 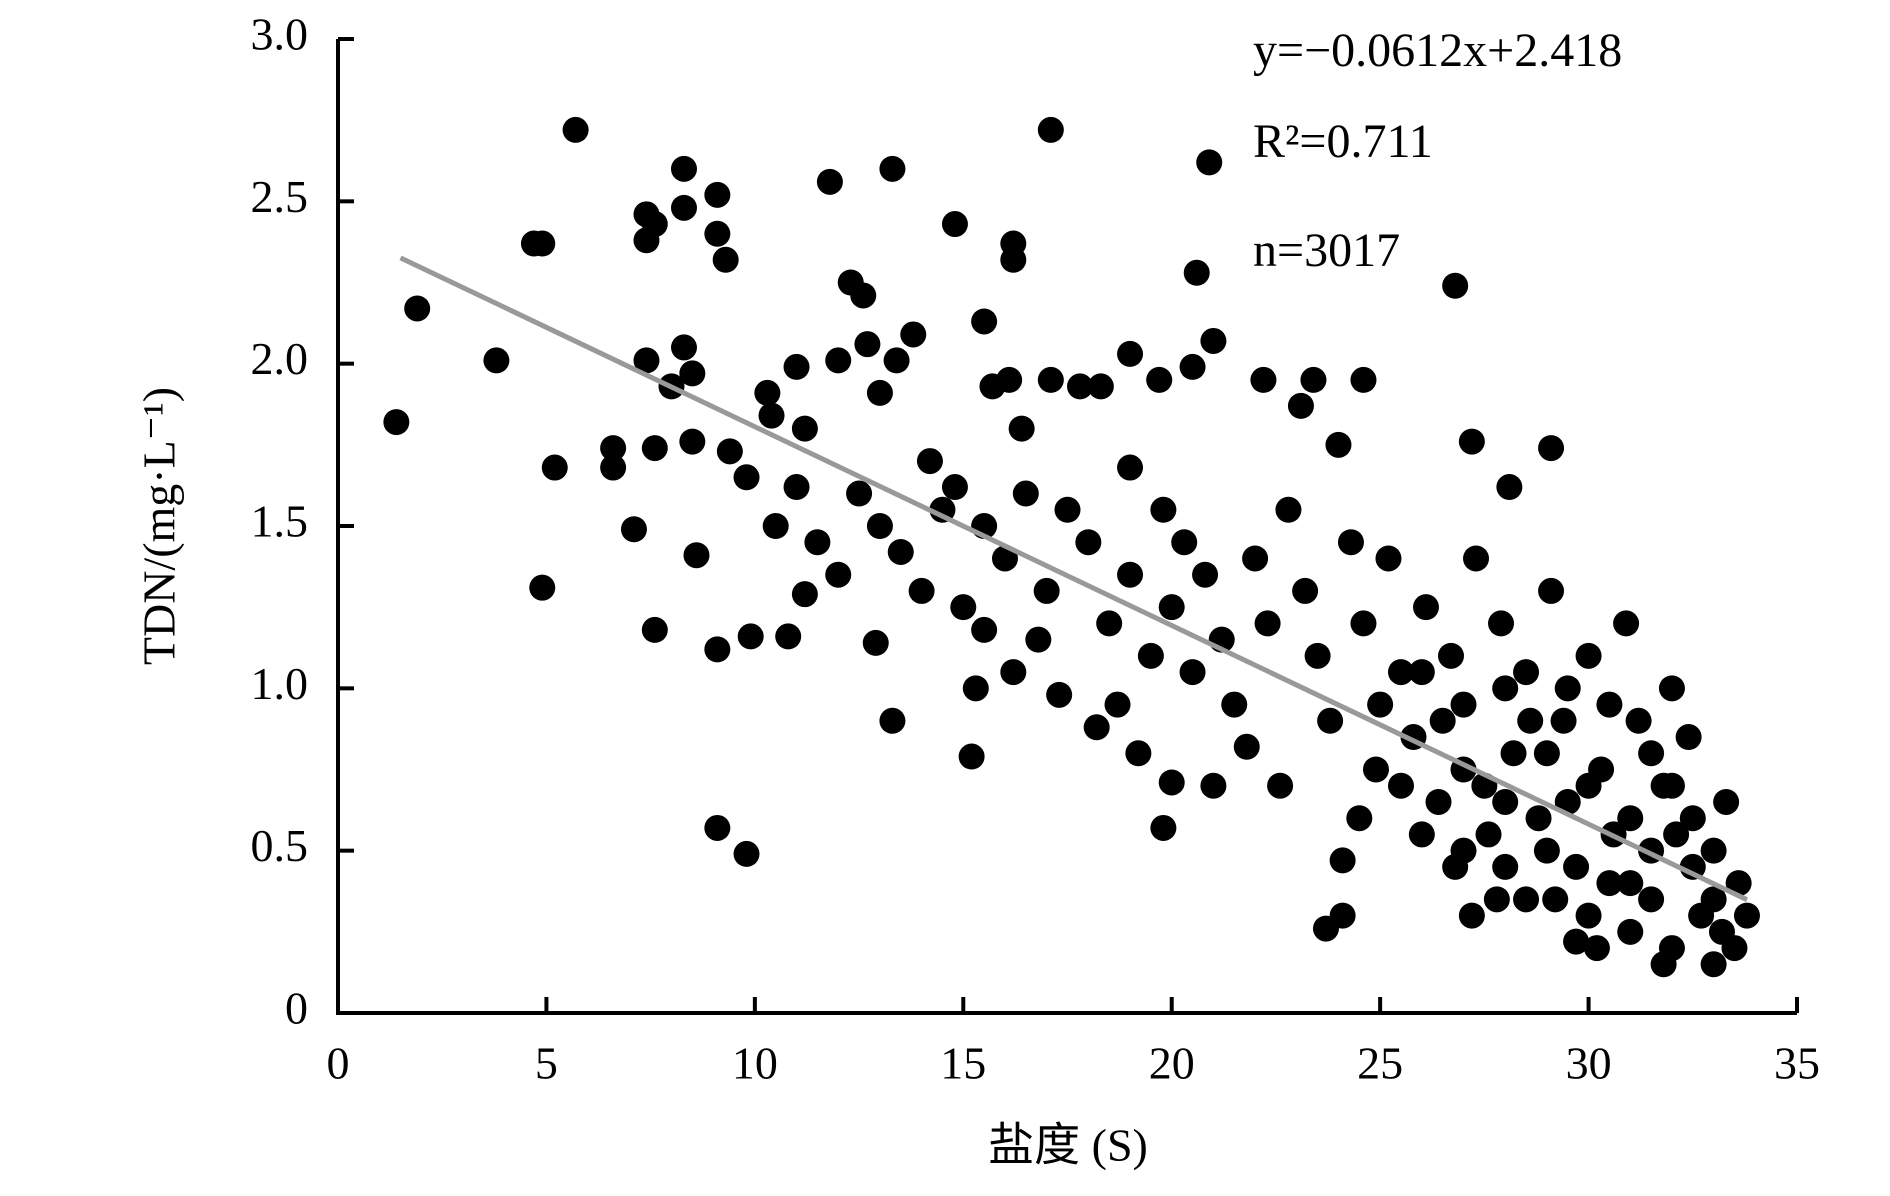 What do you see at coordinates (963, 1063) in the screenshot?
I see `x-tick-label: 15` at bounding box center [963, 1063].